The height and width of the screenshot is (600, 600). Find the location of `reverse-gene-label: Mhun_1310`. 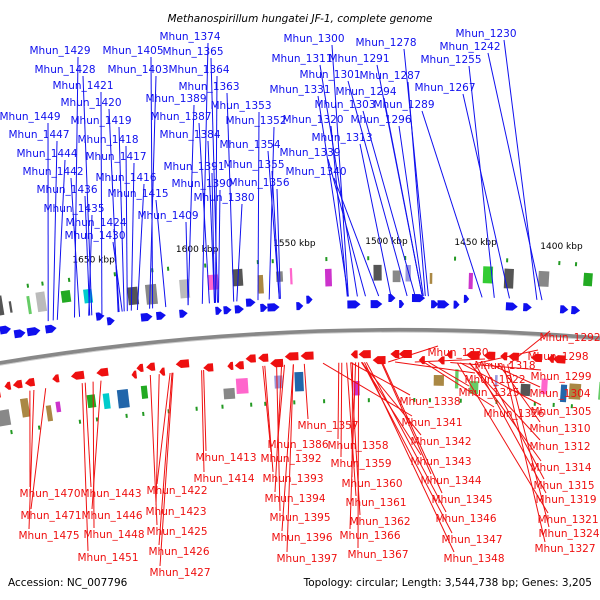

reverse-gene-label: Mhun_1310 is located at coordinates (560, 429).